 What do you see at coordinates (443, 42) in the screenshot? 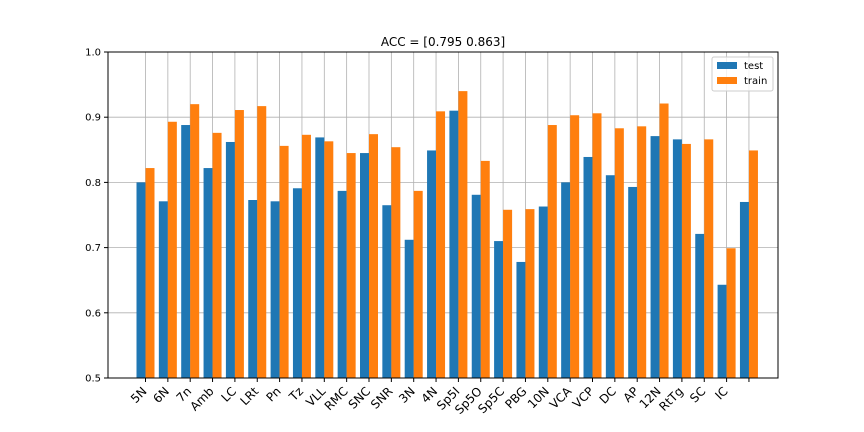
I see `chart-title: ACC = [0.795 0.863]` at bounding box center [443, 42].